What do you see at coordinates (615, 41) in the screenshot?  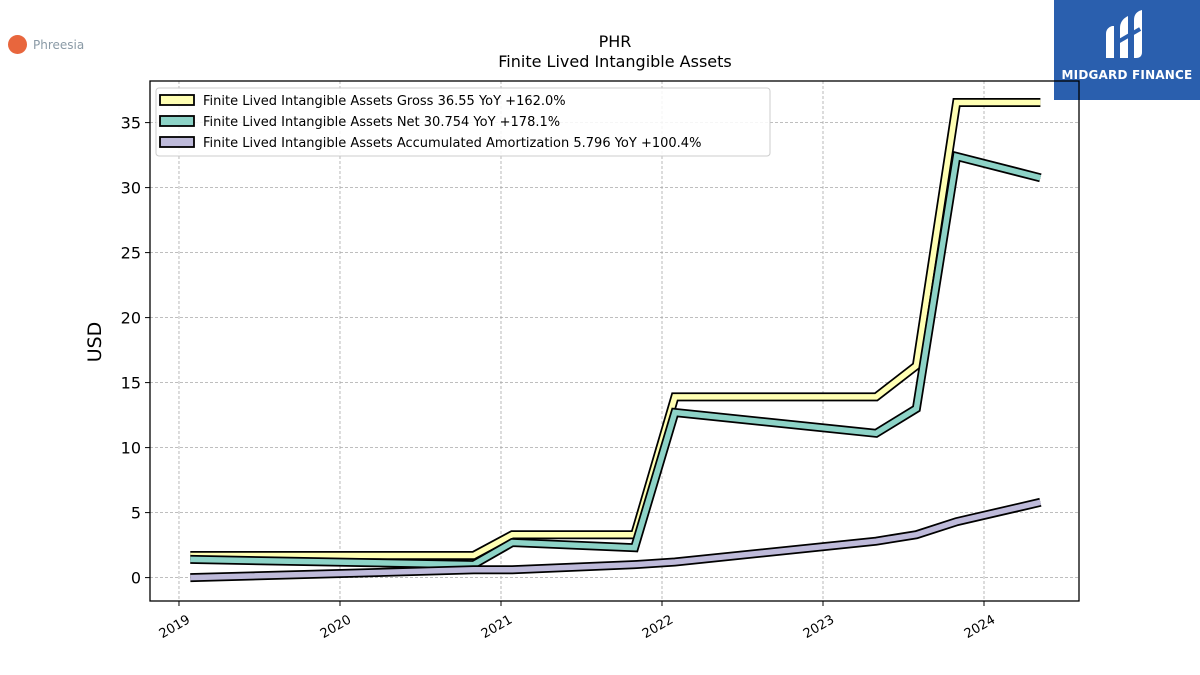 I see `chart-title: PHR` at bounding box center [615, 41].